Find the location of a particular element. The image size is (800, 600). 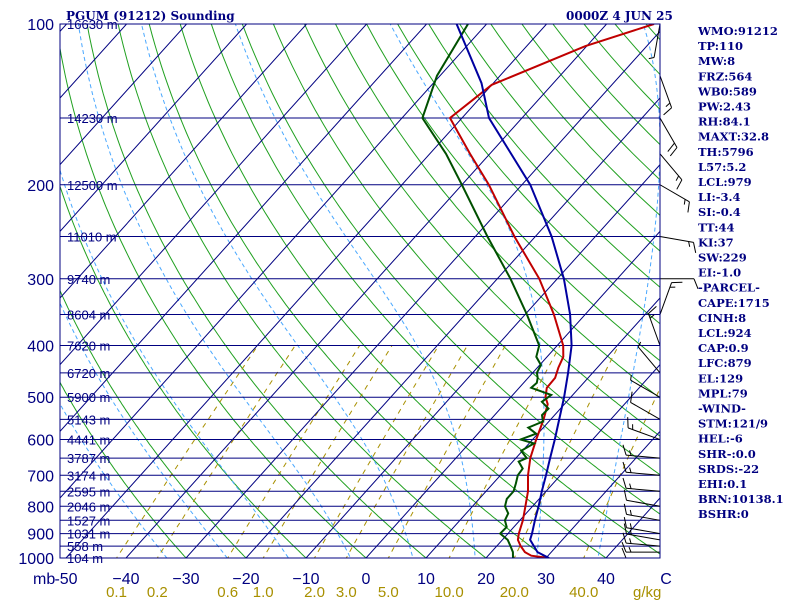

pressure-tick-label: 100 is located at coordinates (40, 25).